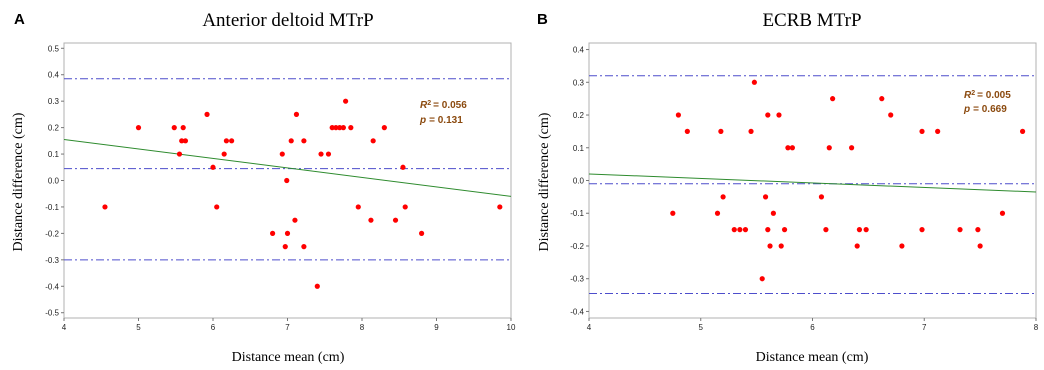 The width and height of the screenshot is (1044, 370). Describe the element at coordinates (1036, 327) in the screenshot. I see `panel-b-x-tick-label: 8` at that location.